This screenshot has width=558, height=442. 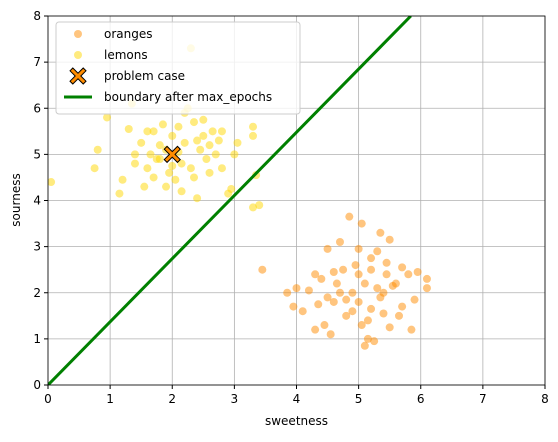 I want to click on y-tick-label: 7, so click(x=37, y=62).